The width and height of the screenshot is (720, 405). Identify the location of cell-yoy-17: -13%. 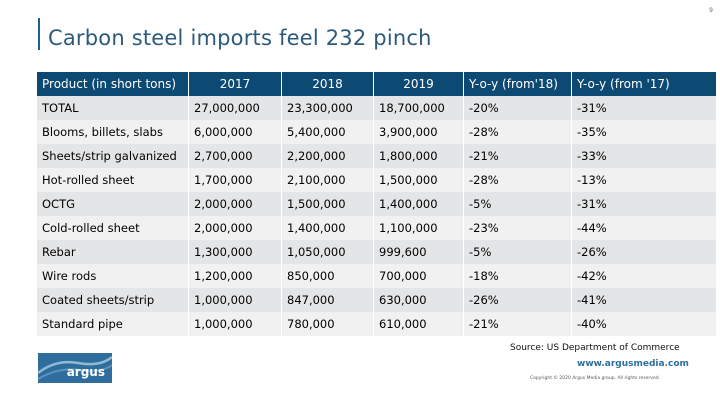
(644, 180).